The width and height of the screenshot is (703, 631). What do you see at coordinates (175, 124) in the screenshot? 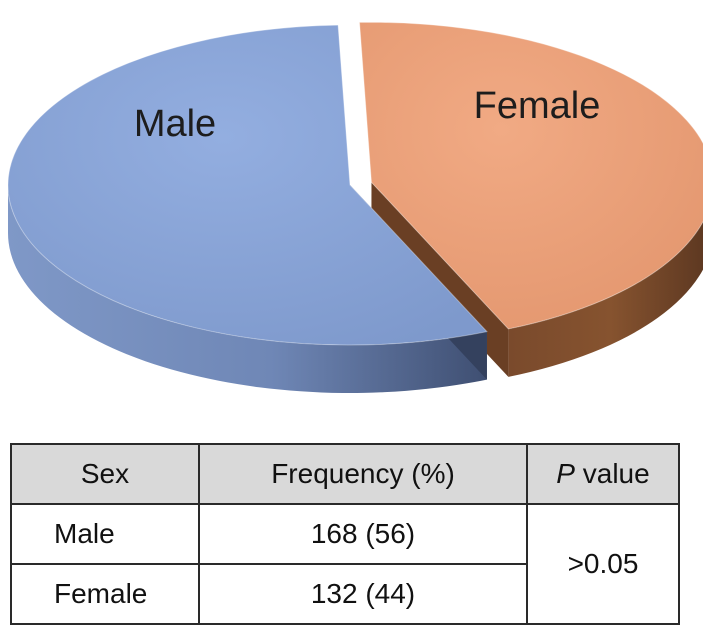
I see `slice-label-male: Male` at bounding box center [175, 124].